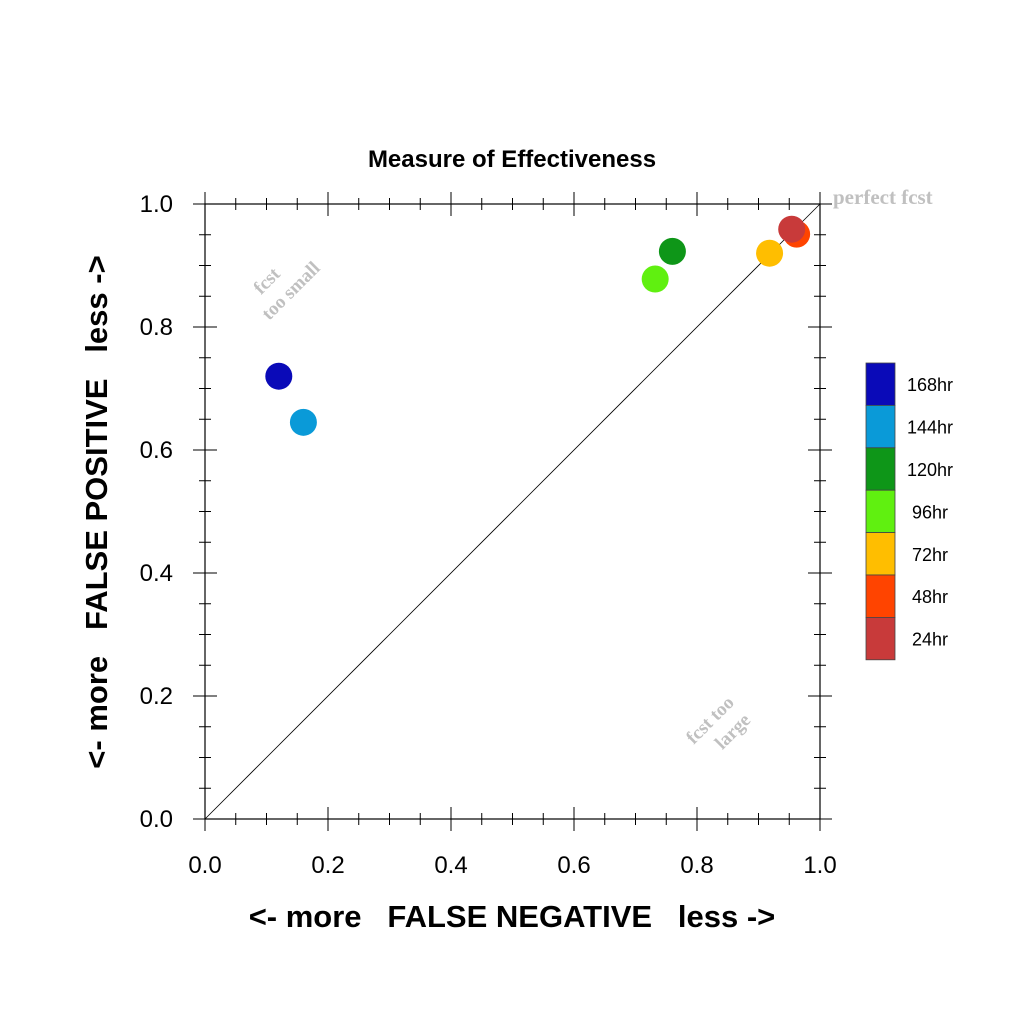  I want to click on legend-swatch-120hr, so click(880, 469).